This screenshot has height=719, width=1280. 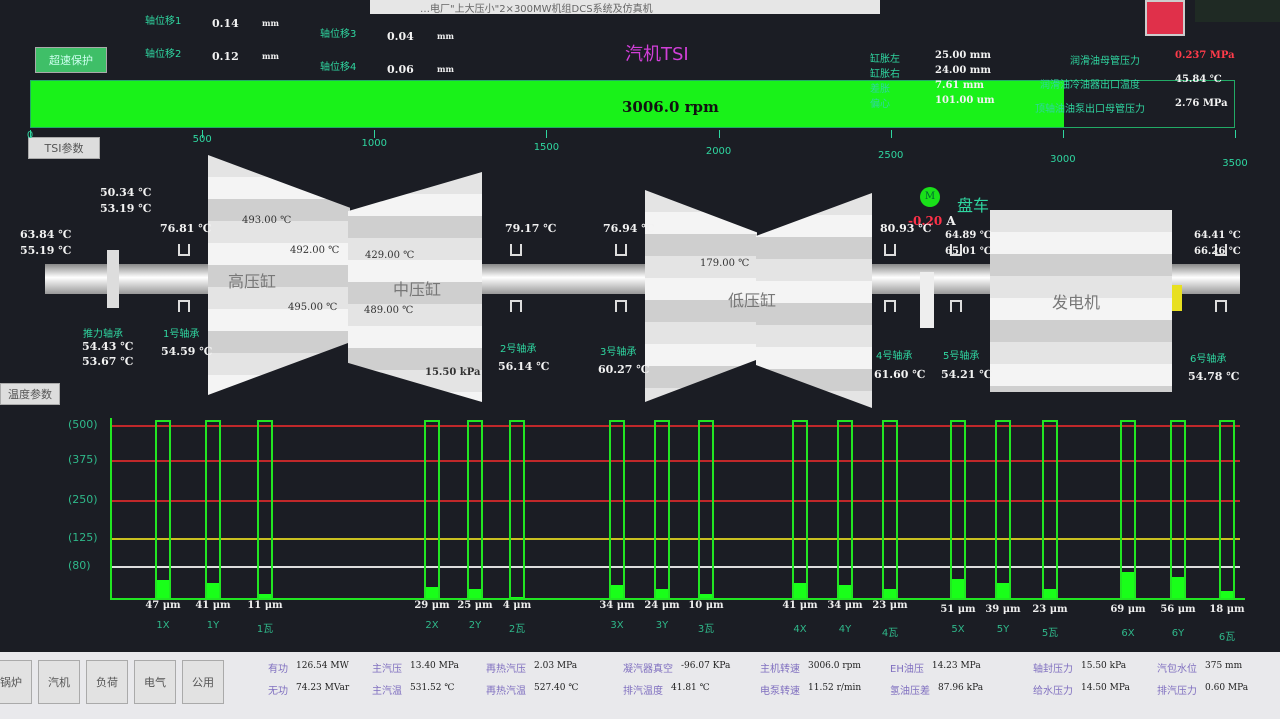 What do you see at coordinates (810, 689) in the screenshot?
I see `footer-cell: 电泵转速 11.52 r/min` at bounding box center [810, 689].